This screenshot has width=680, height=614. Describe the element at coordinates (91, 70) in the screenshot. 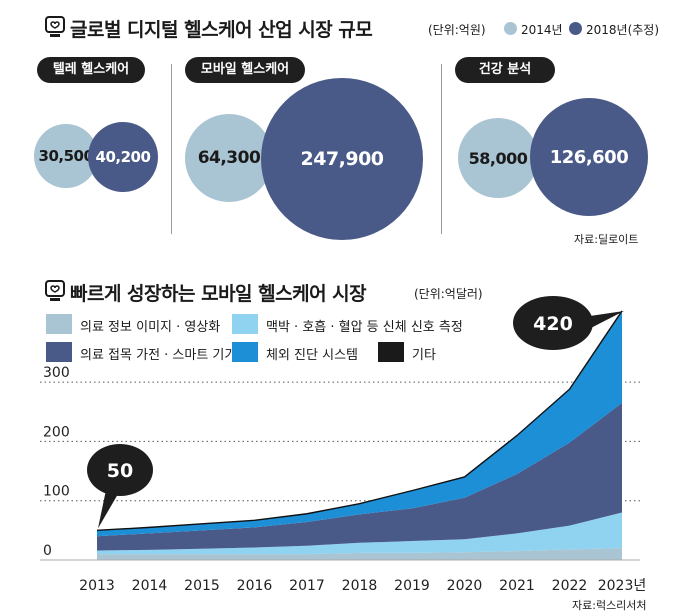

I see `group-label-tele: 텔레 헬스케어` at that location.